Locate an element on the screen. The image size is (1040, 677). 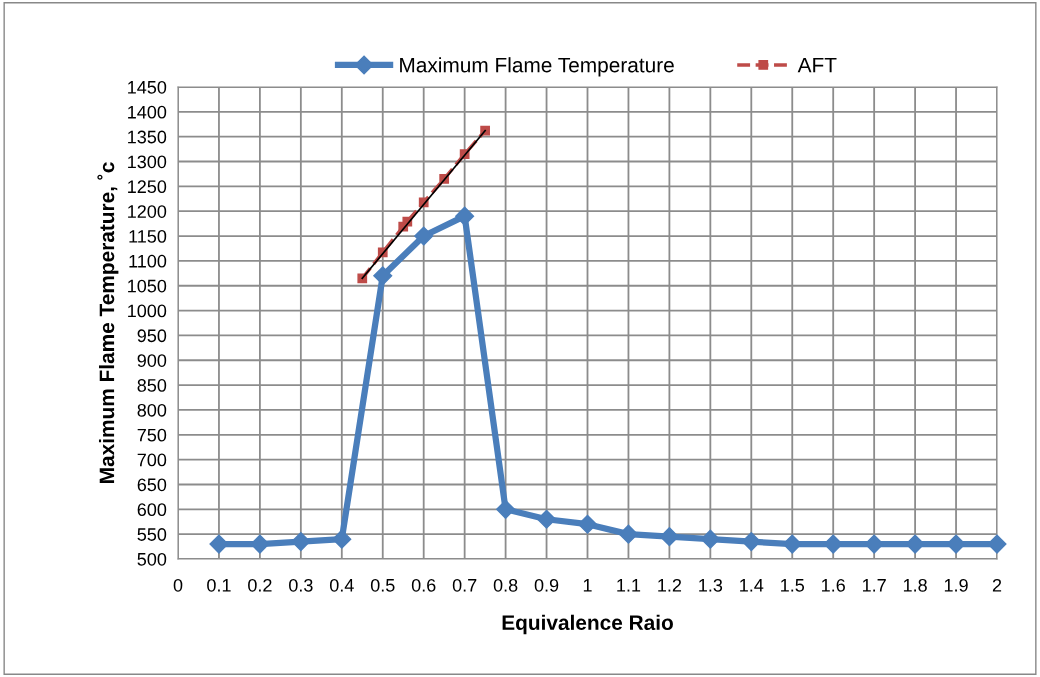
x-tick-label: 1.9 is located at coordinates (956, 585).